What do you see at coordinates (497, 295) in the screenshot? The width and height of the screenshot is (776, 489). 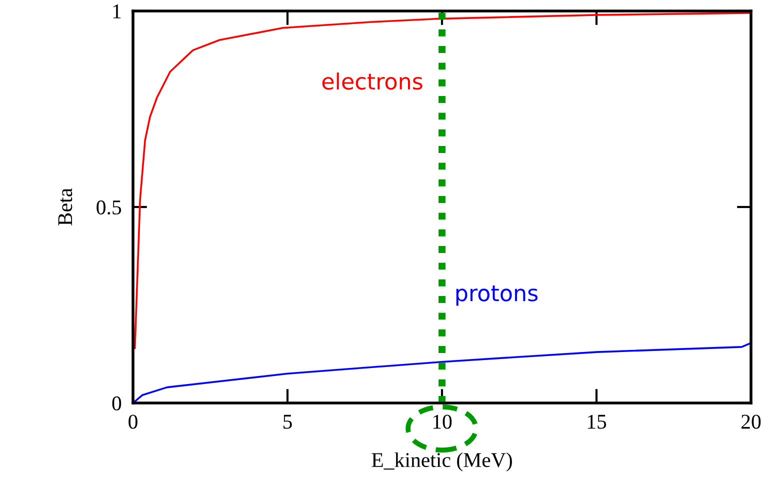 I see `text: protons` at bounding box center [497, 295].